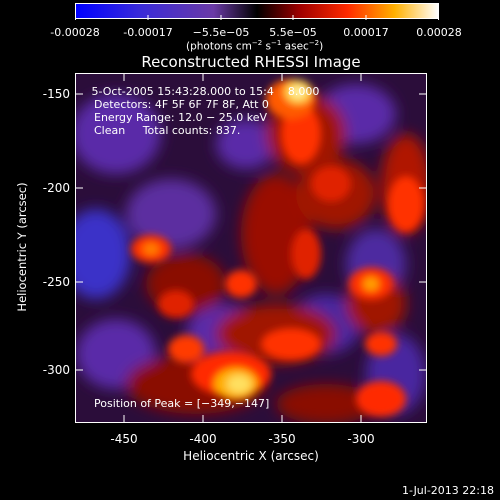 The image size is (500, 500). I want to click on y-axis-label: Heliocentric Y (arcsec), so click(22, 247).